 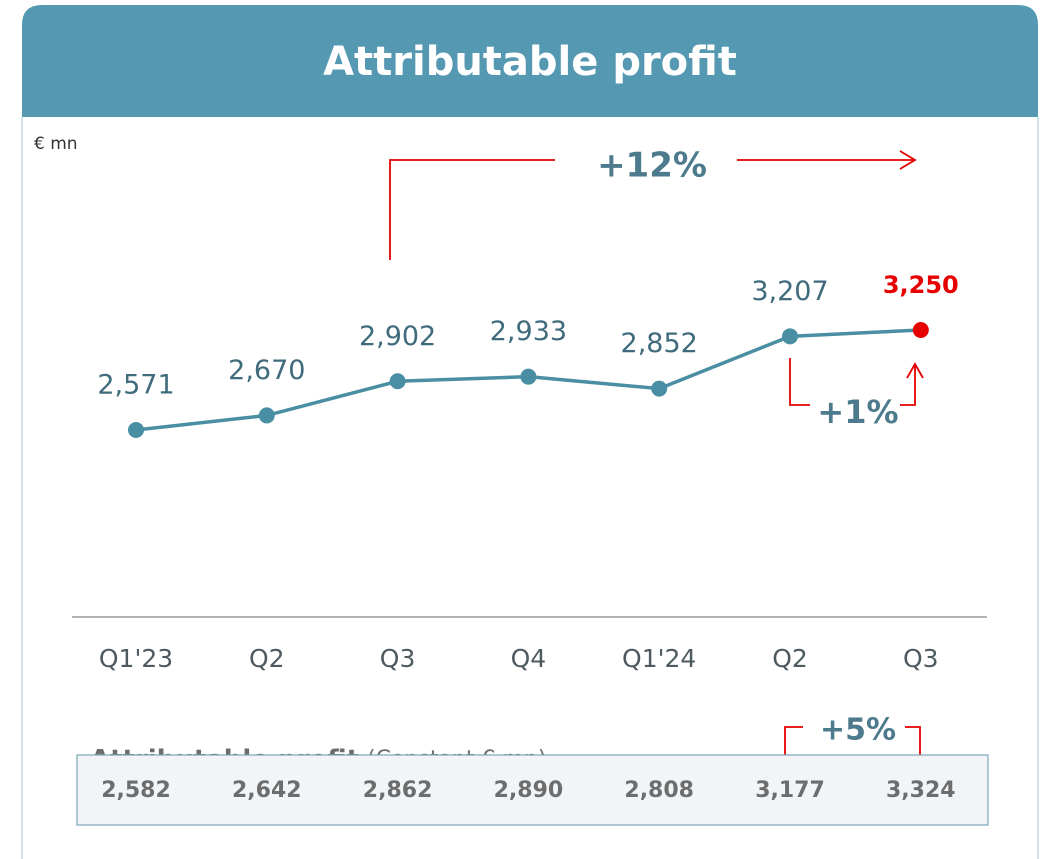 I want to click on annotation: +12%, so click(x=652, y=166).